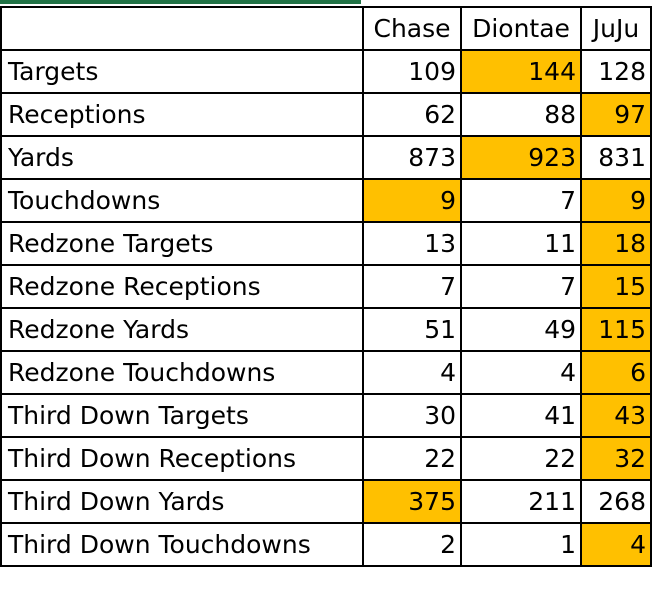  What do you see at coordinates (180, 2) in the screenshot?
I see `selection-accent-bar` at bounding box center [180, 2].